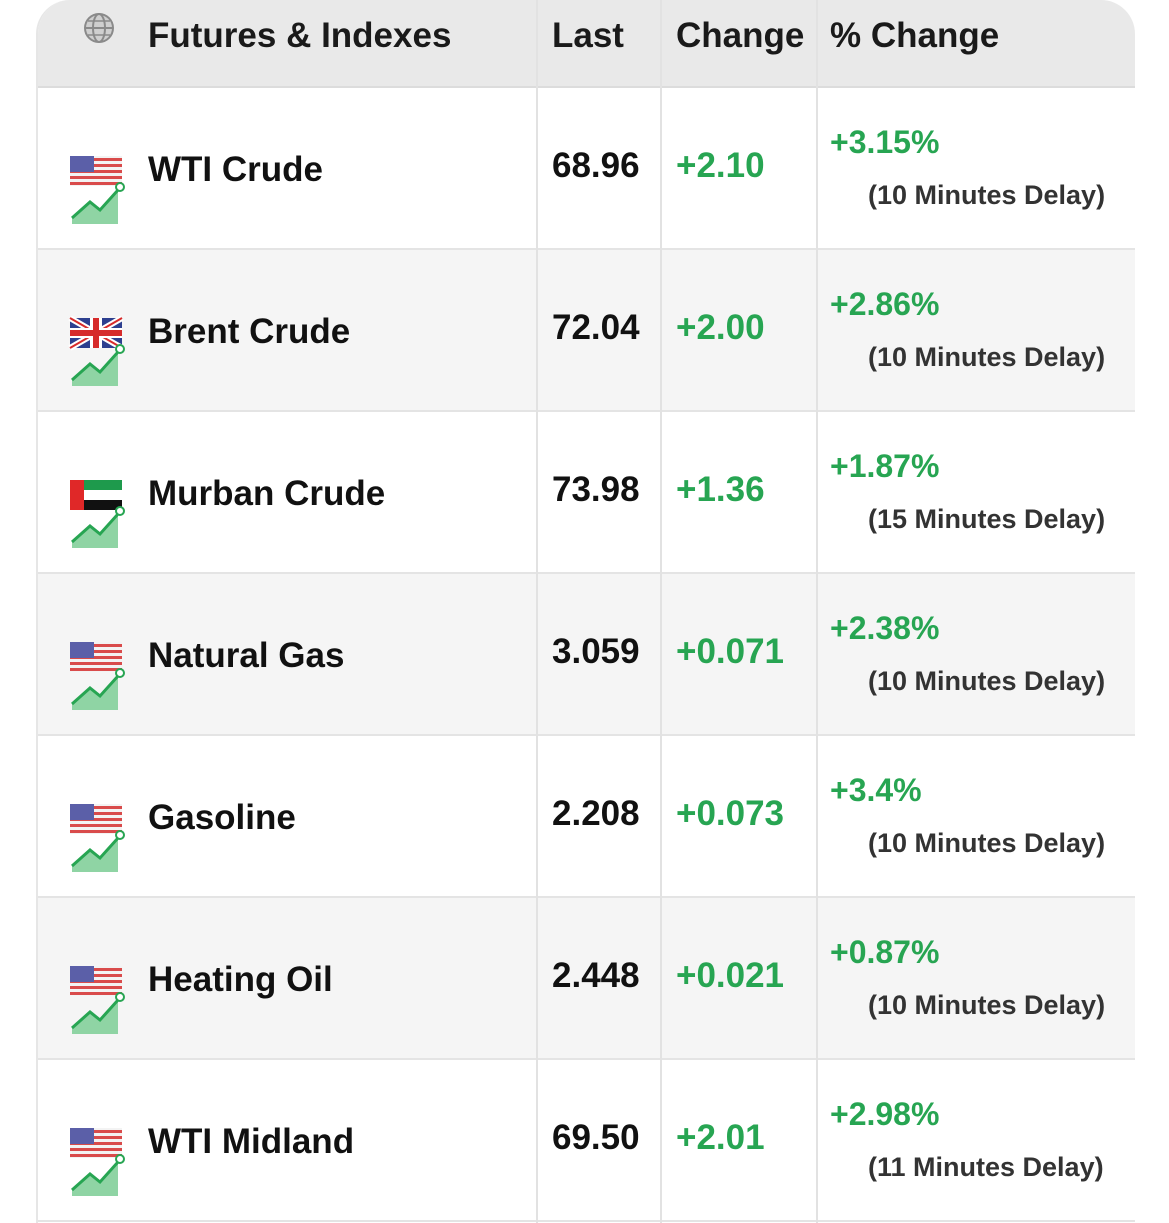  I want to click on pct-change-value: +0.87%, so click(885, 952).